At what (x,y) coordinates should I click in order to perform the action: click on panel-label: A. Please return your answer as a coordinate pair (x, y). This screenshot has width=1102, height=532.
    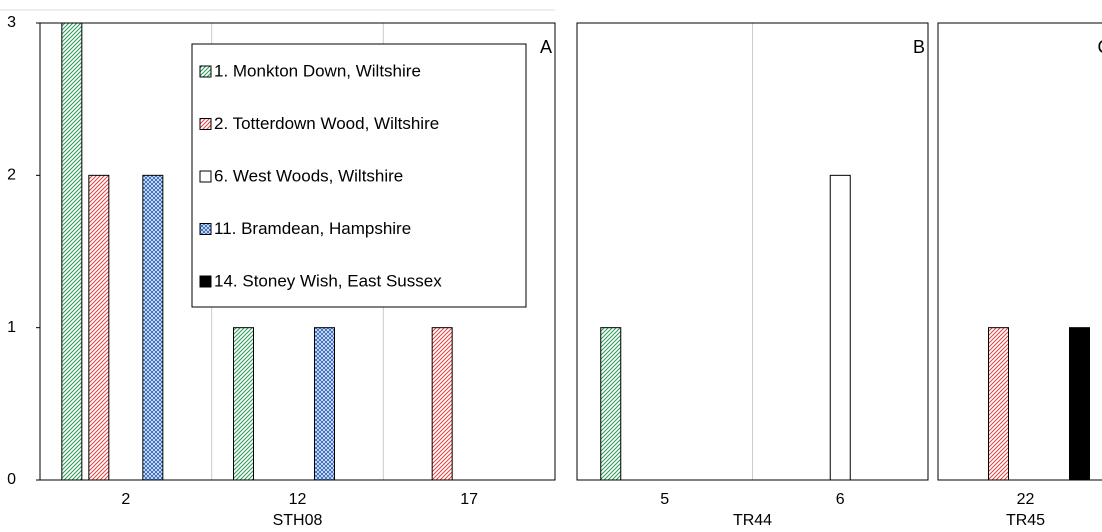
    Looking at the image, I should click on (546, 47).